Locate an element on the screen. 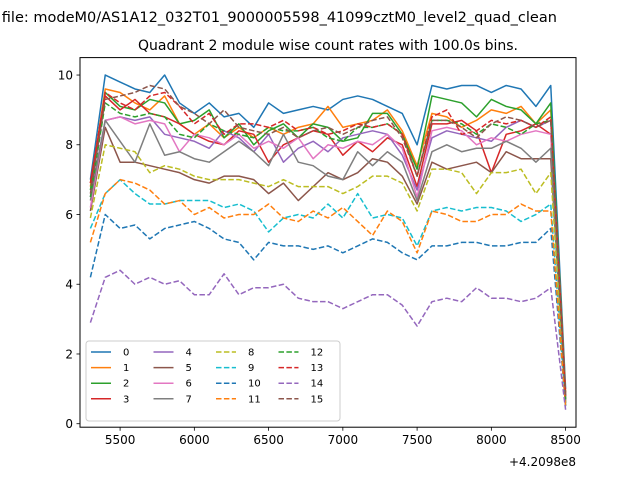 The width and height of the screenshot is (640, 480). legend-label: 15 is located at coordinates (317, 399).